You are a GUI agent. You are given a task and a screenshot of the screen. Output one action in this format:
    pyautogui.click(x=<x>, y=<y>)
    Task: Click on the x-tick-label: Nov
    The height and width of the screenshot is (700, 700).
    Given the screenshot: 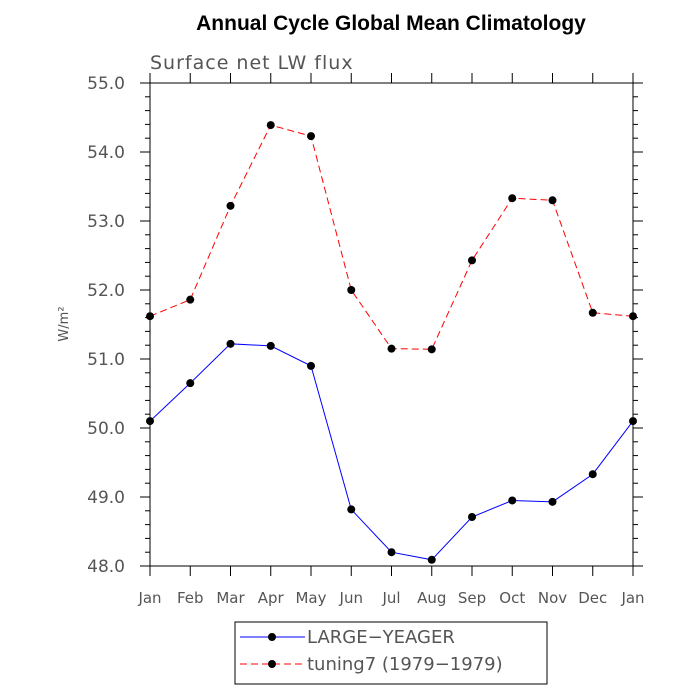 What is the action you would take?
    pyautogui.click(x=552, y=598)
    